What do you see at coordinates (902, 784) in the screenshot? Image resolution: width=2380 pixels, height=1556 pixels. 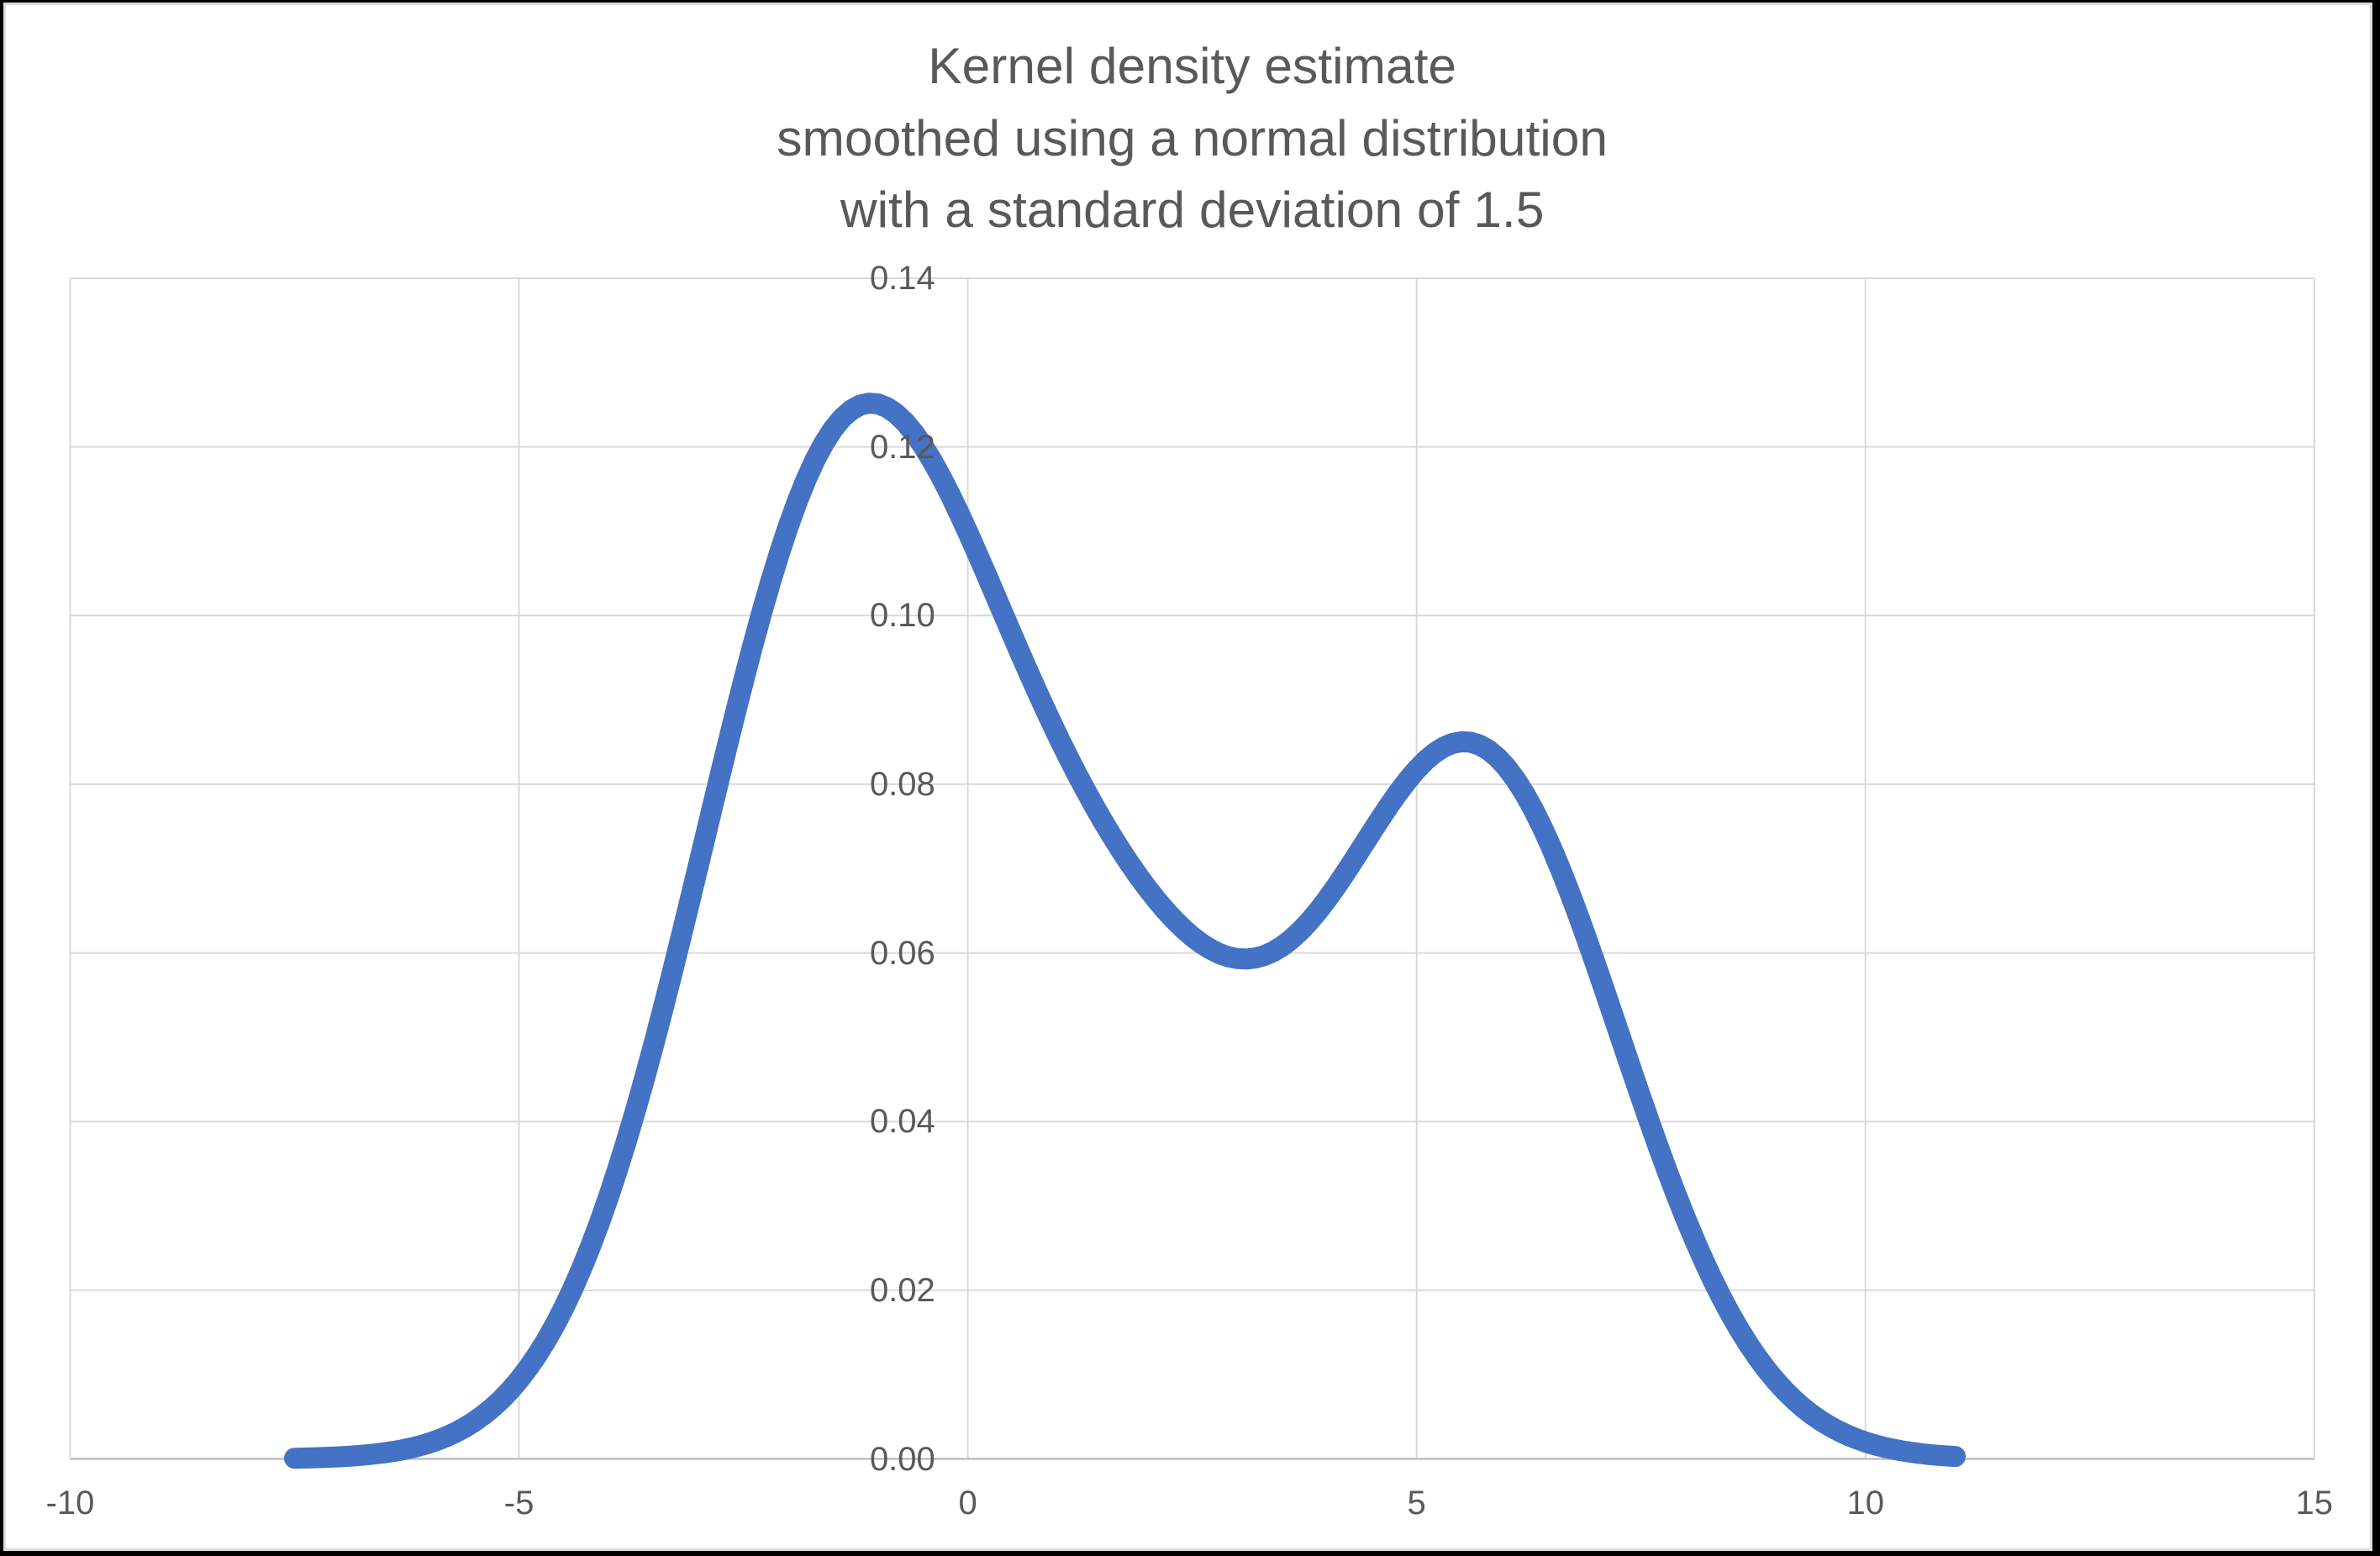 I see `y-tick-label: 0.08` at bounding box center [902, 784].